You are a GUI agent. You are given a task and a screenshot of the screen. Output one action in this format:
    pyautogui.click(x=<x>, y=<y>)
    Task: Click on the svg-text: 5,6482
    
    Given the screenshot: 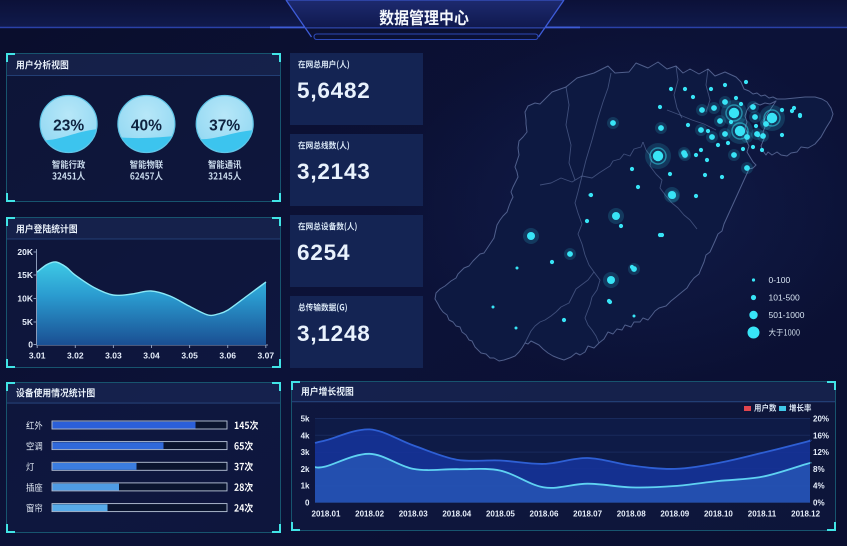 What is the action you would take?
    pyautogui.click(x=334, y=90)
    